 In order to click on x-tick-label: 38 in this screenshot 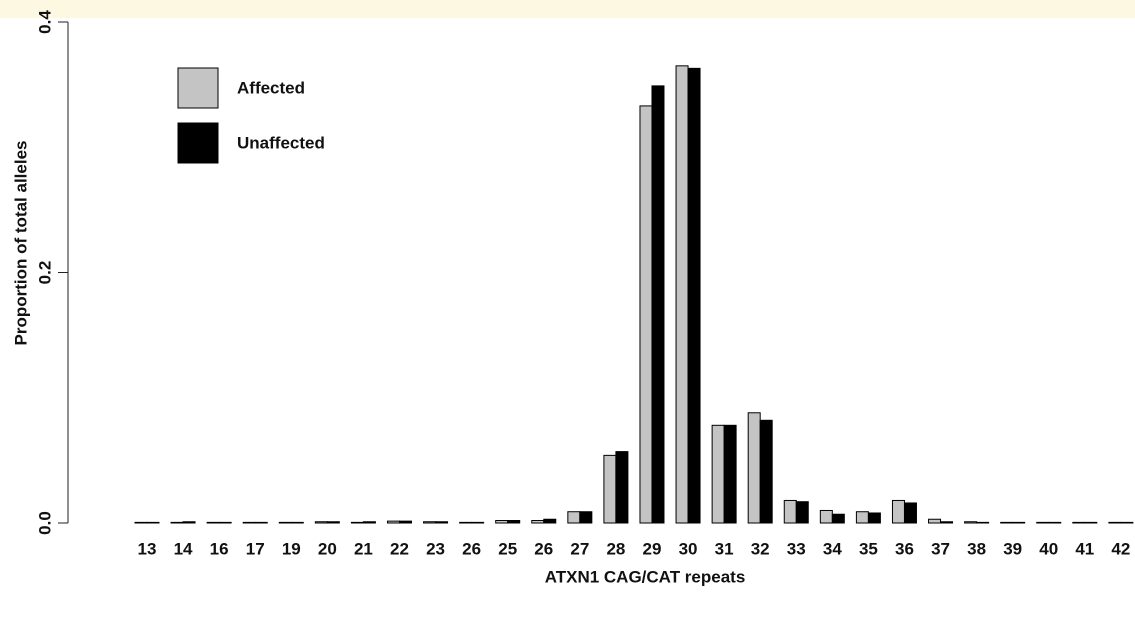, I will do `click(976, 548)`.